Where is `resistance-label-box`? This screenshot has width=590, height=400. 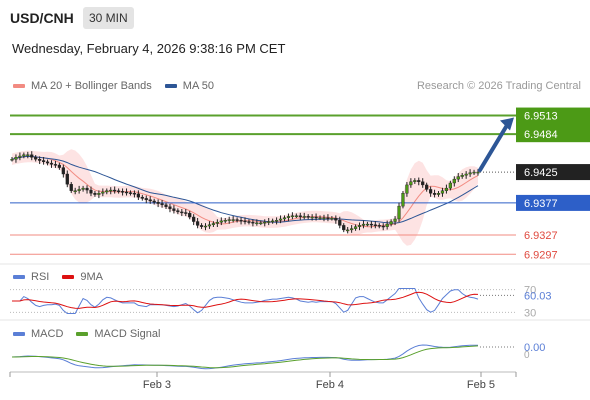
resistance-label-box is located at coordinates (553, 125).